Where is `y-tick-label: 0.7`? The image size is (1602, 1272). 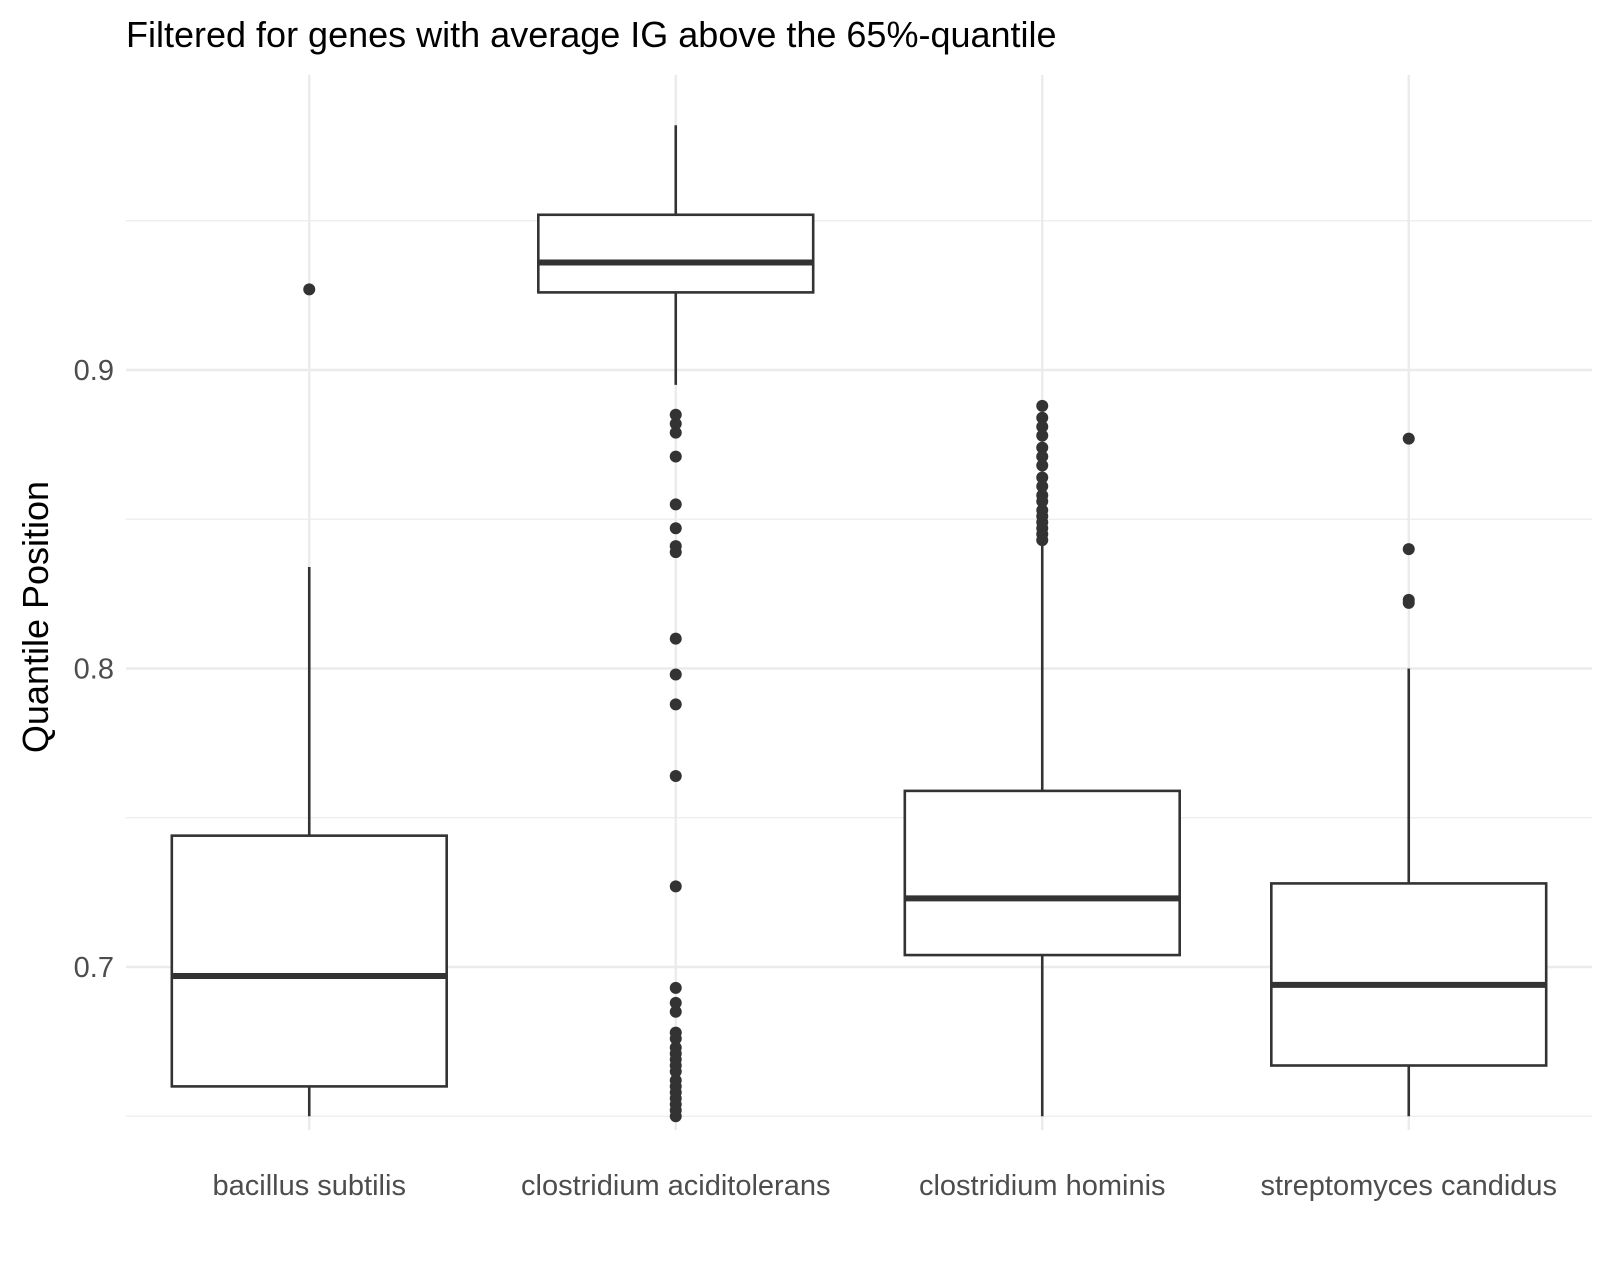
y-tick-label: 0.7 is located at coordinates (94, 968).